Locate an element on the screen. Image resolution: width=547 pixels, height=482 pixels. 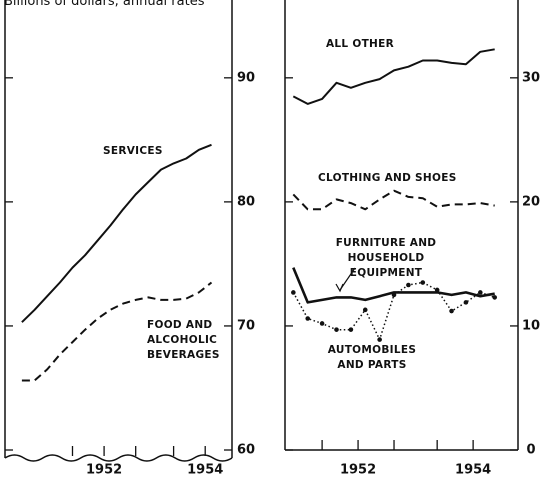
y-tick-label: 30 is located at coordinates (531, 77).